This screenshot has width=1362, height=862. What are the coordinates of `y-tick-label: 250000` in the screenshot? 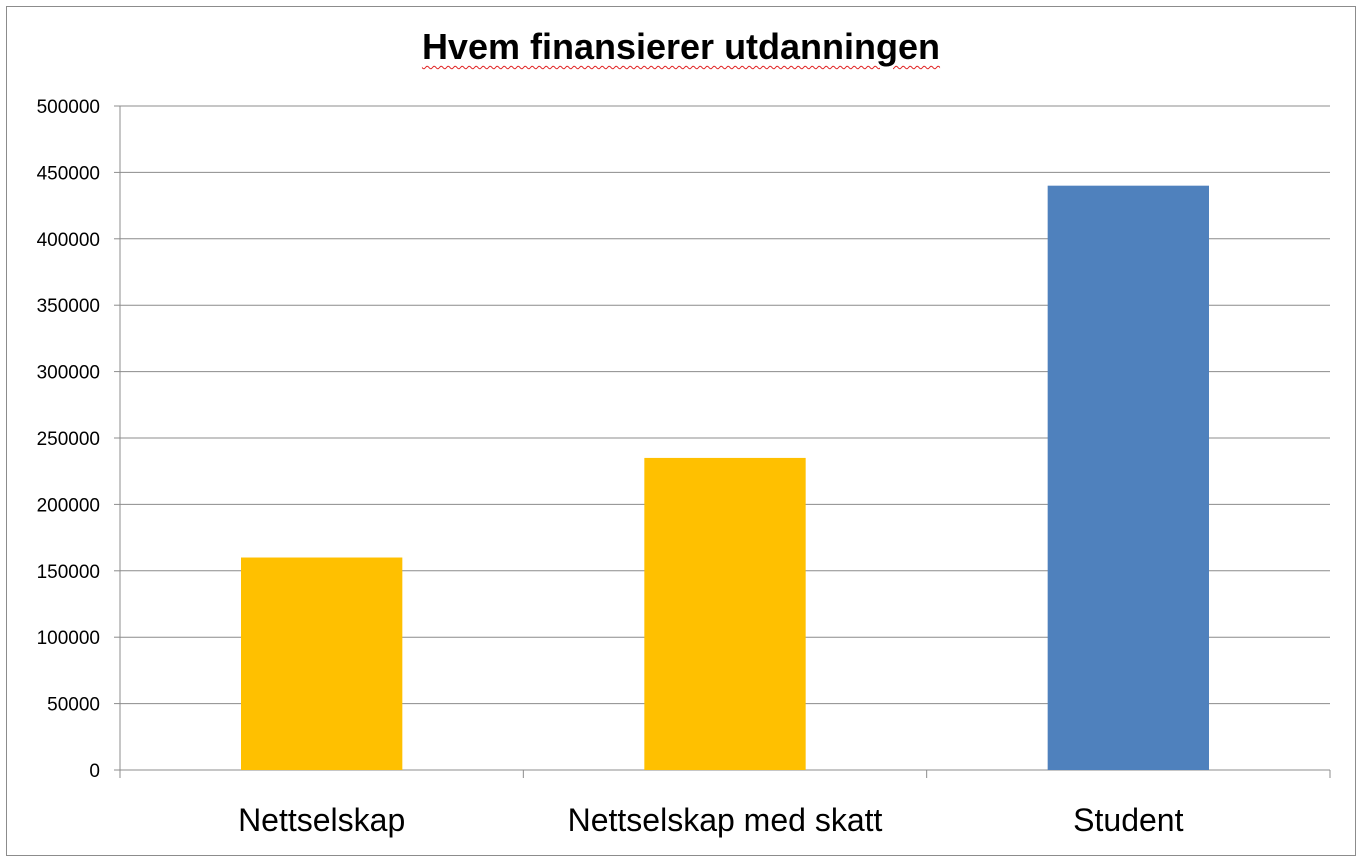 It's located at (68, 439).